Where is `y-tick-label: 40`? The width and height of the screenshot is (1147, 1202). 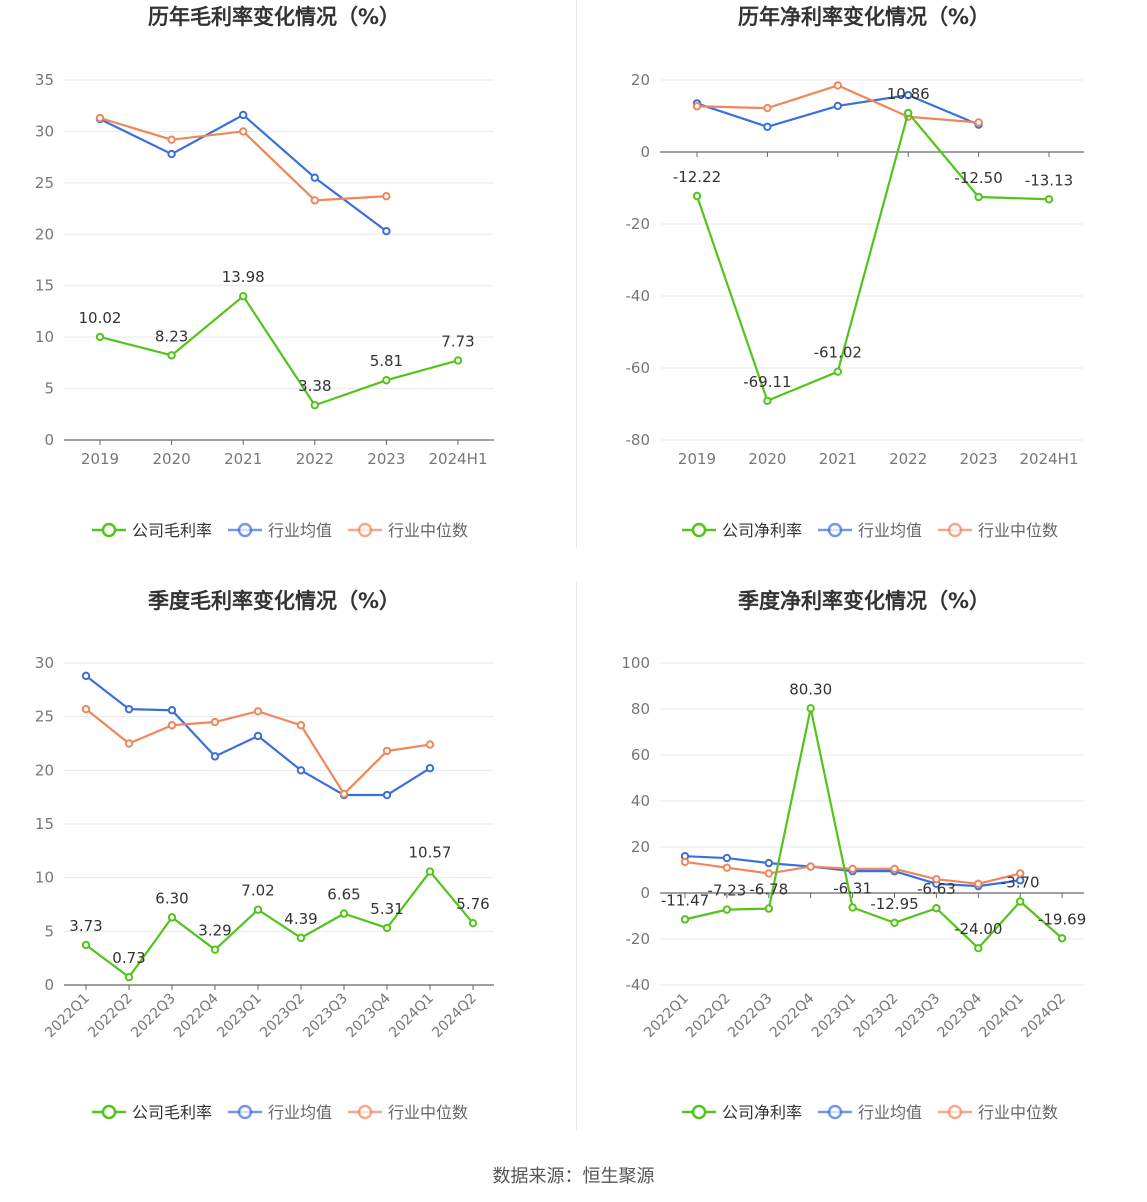
y-tick-label: 40 is located at coordinates (640, 801).